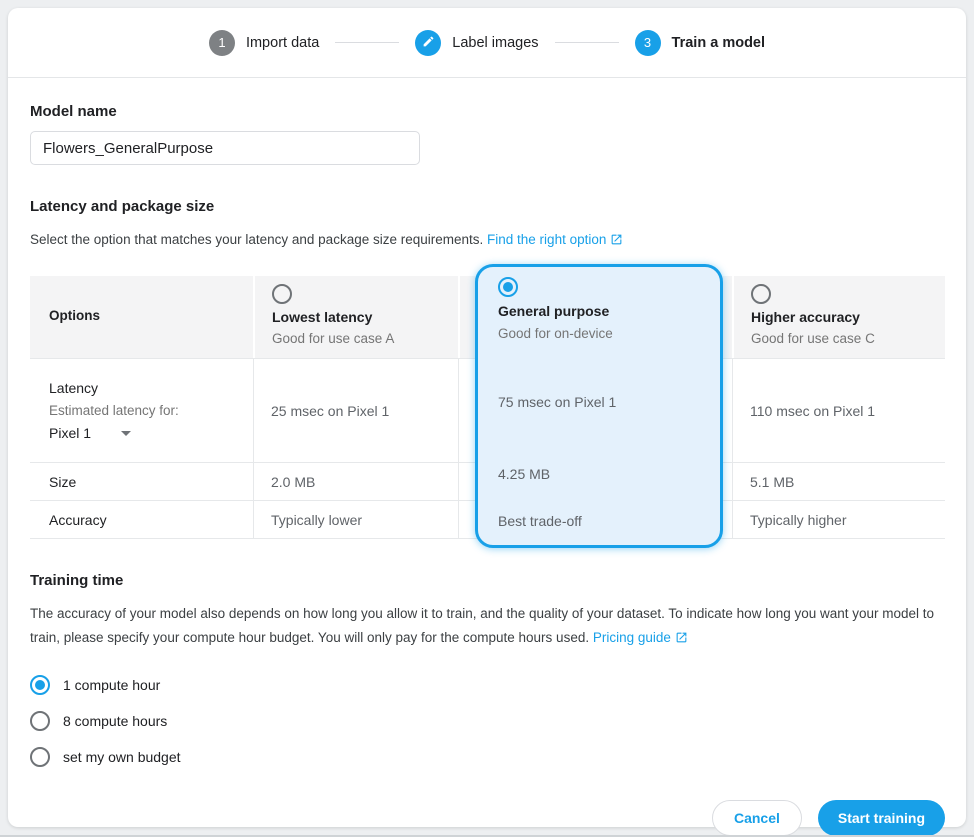 This screenshot has height=837, width=974. I want to click on pencil-icon, so click(428, 43).